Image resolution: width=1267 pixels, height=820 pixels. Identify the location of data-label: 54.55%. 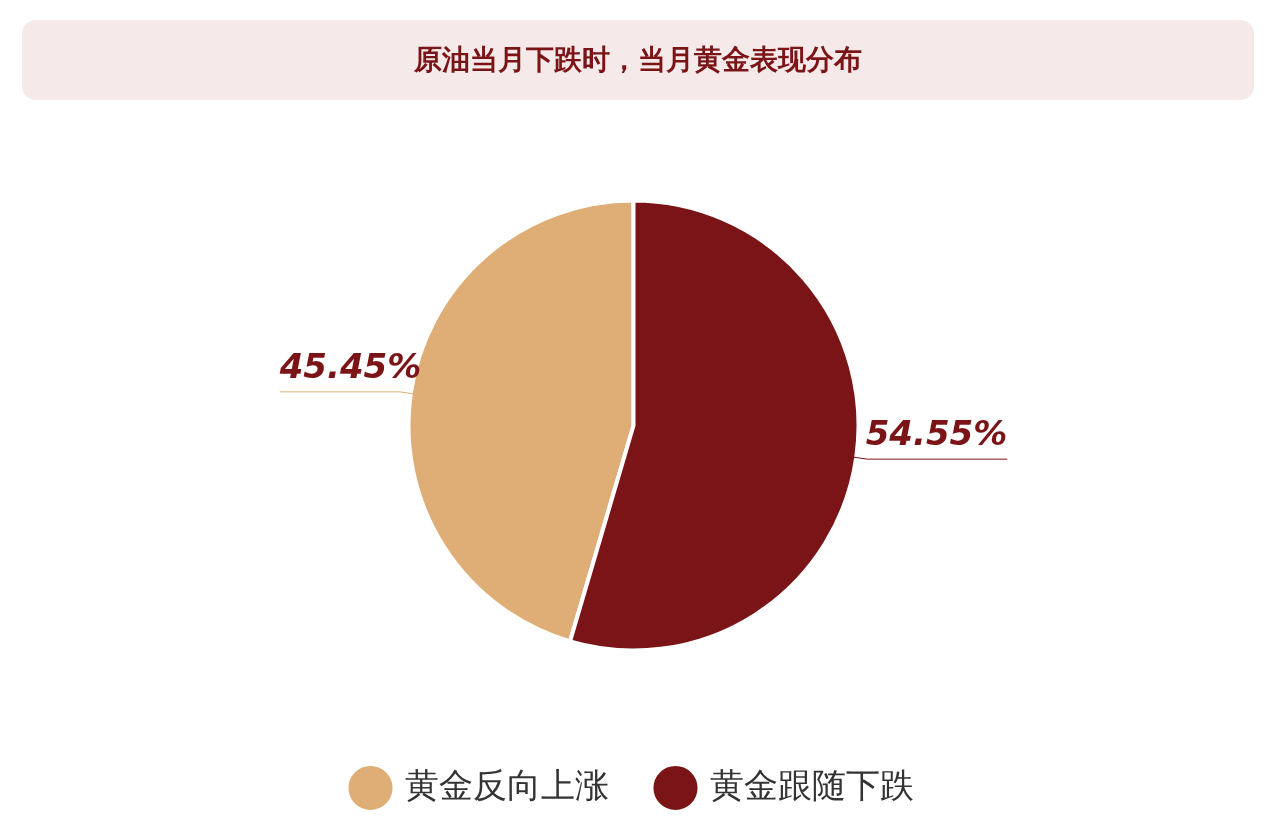
(936, 432).